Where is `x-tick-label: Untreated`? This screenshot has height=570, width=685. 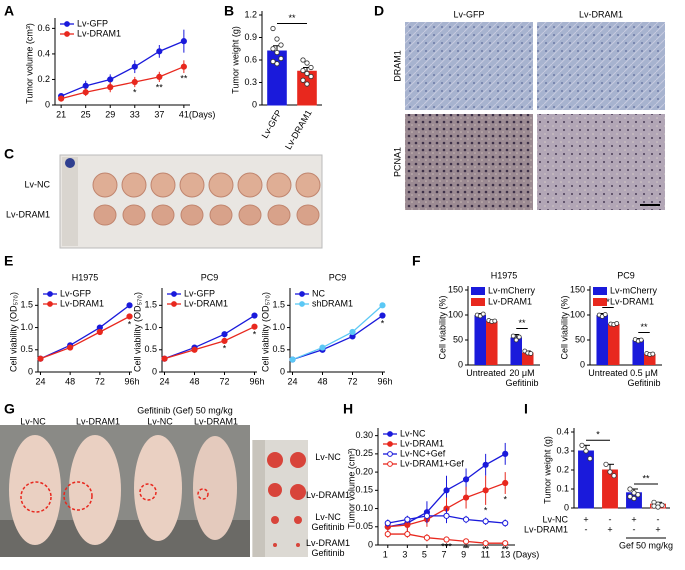 x-tick-label: Untreated is located at coordinates (486, 373).